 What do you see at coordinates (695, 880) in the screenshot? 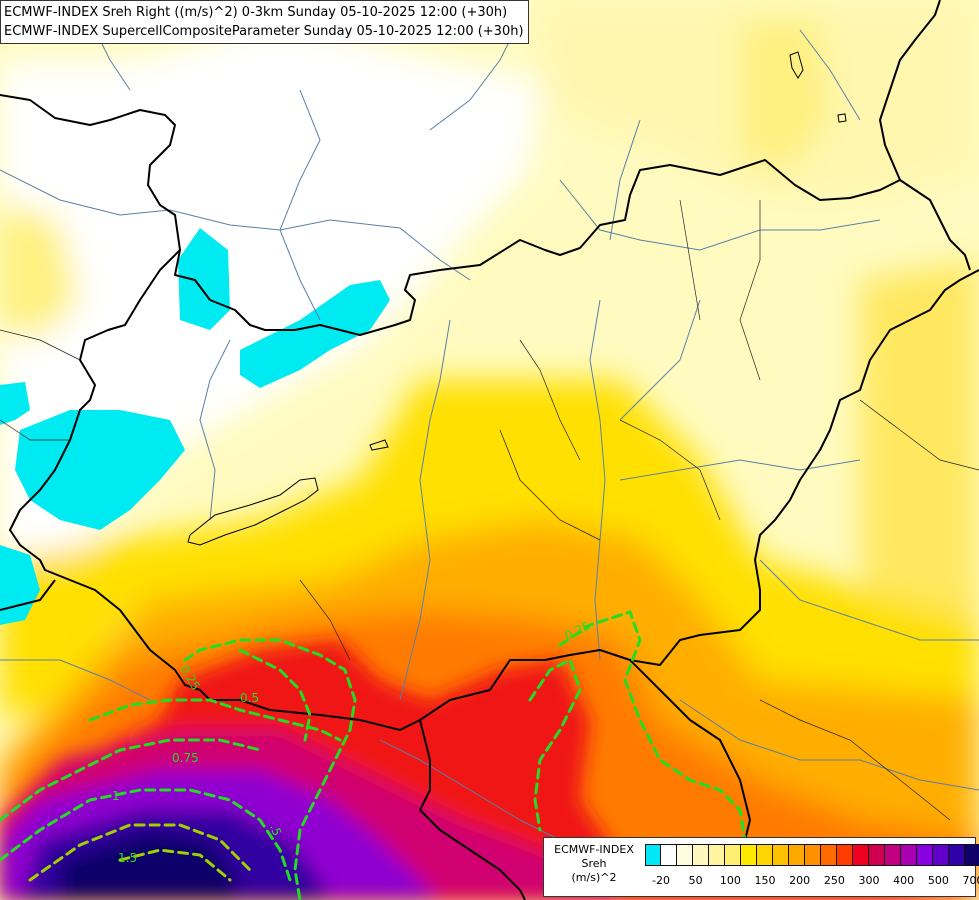
I see `legend-tick-label: 50` at bounding box center [695, 880].